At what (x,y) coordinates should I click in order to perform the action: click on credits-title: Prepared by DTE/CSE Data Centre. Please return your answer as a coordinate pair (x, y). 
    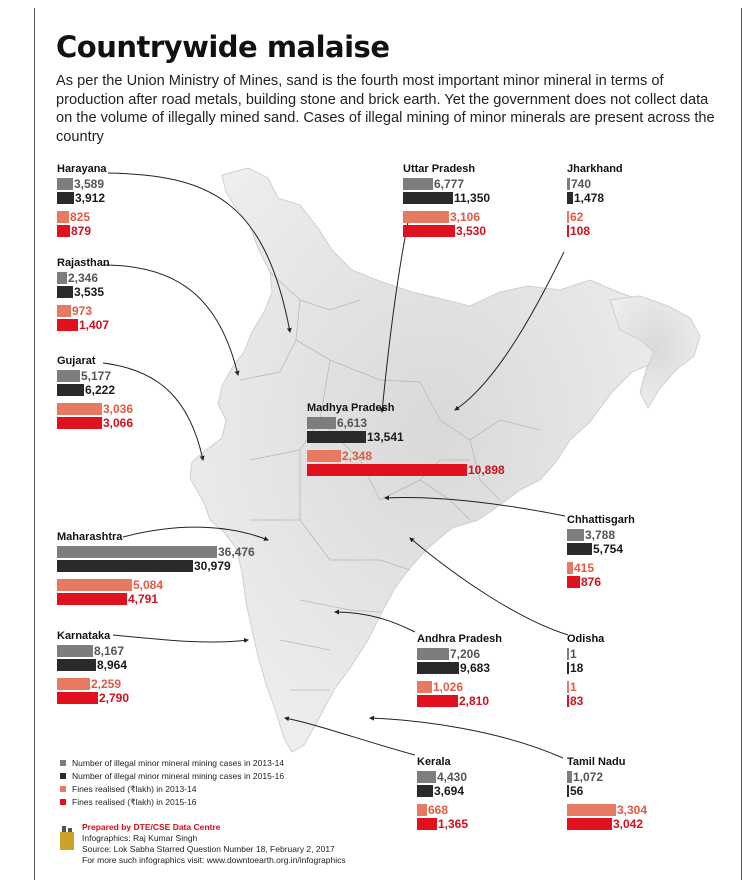
    Looking at the image, I should click on (151, 827).